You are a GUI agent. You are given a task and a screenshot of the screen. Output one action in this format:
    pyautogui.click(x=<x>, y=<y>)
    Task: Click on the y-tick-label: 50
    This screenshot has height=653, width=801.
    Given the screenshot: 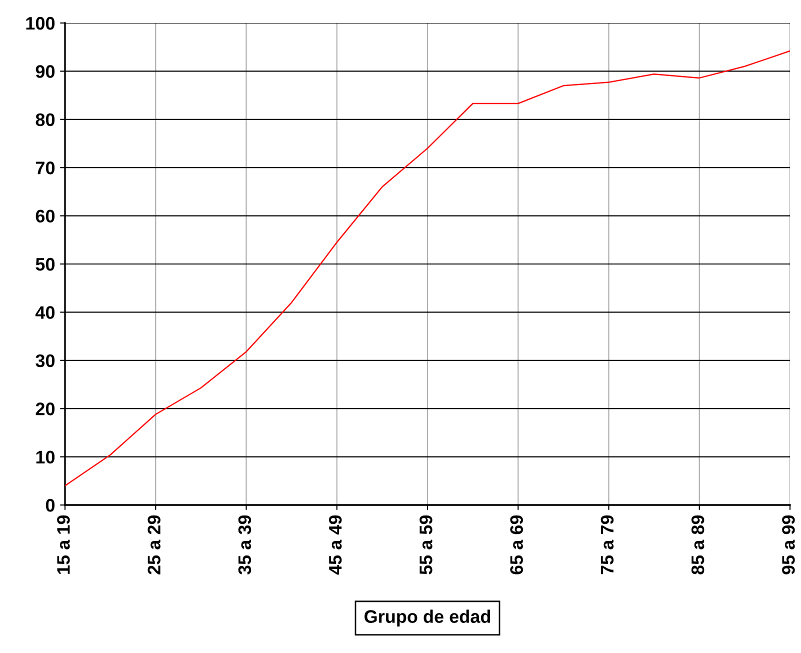 What is the action you would take?
    pyautogui.click(x=45, y=264)
    